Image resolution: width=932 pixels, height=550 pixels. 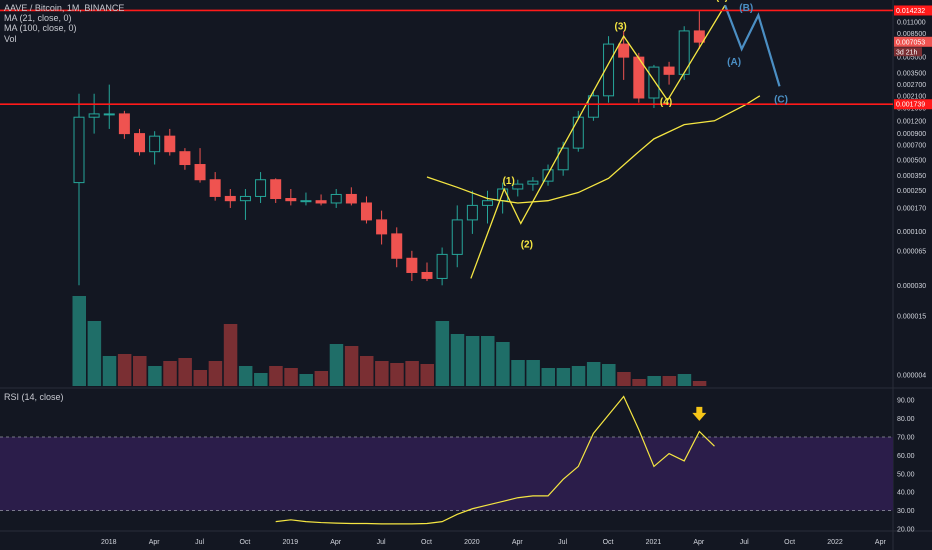 What do you see at coordinates (654, 542) in the screenshot?
I see `time-tick-label: 2021` at bounding box center [654, 542].